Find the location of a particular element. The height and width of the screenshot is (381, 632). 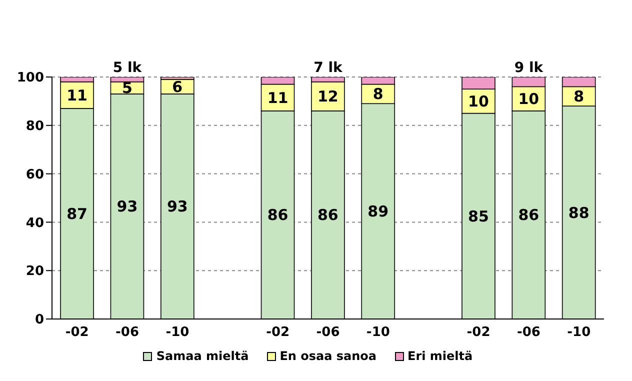

y-tick-label: 60 is located at coordinates (35, 174).